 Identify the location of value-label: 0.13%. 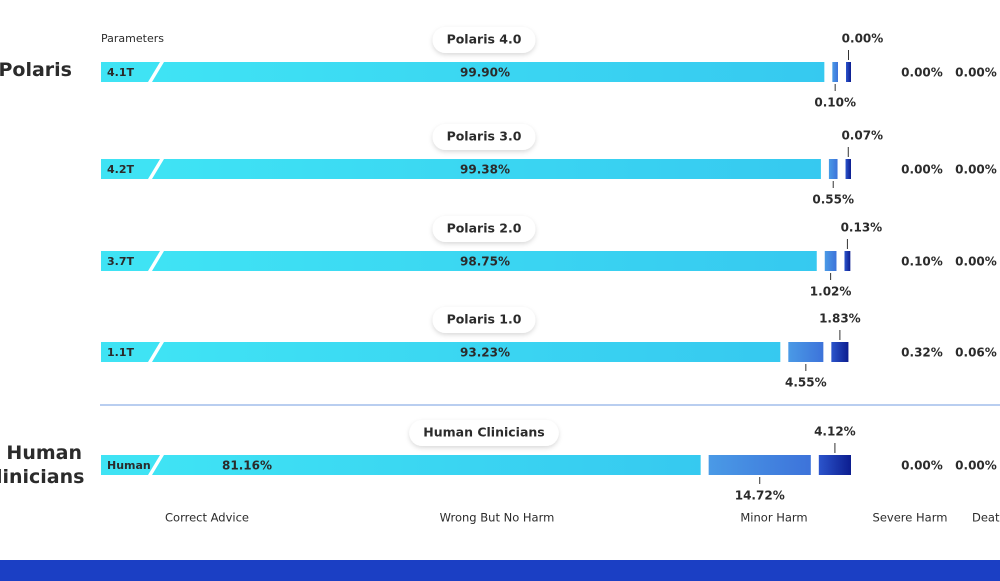
(862, 228).